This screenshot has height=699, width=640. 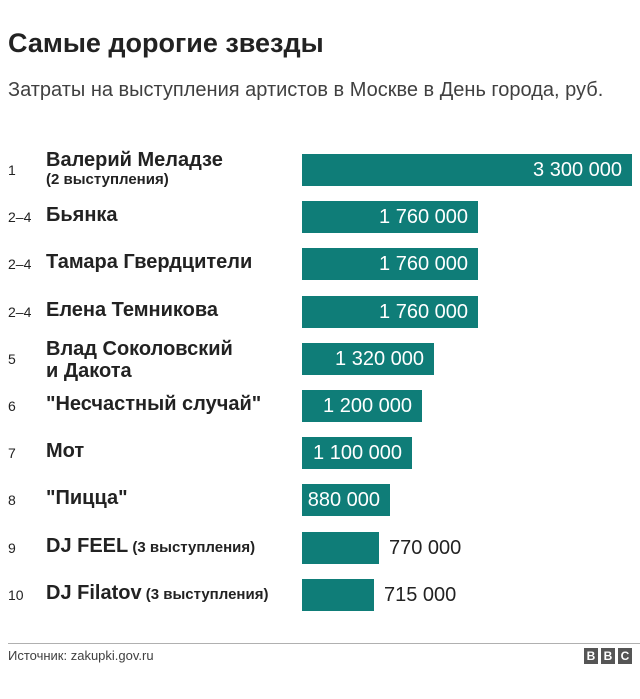 I want to click on value-label: 1 100 000, so click(x=357, y=453).